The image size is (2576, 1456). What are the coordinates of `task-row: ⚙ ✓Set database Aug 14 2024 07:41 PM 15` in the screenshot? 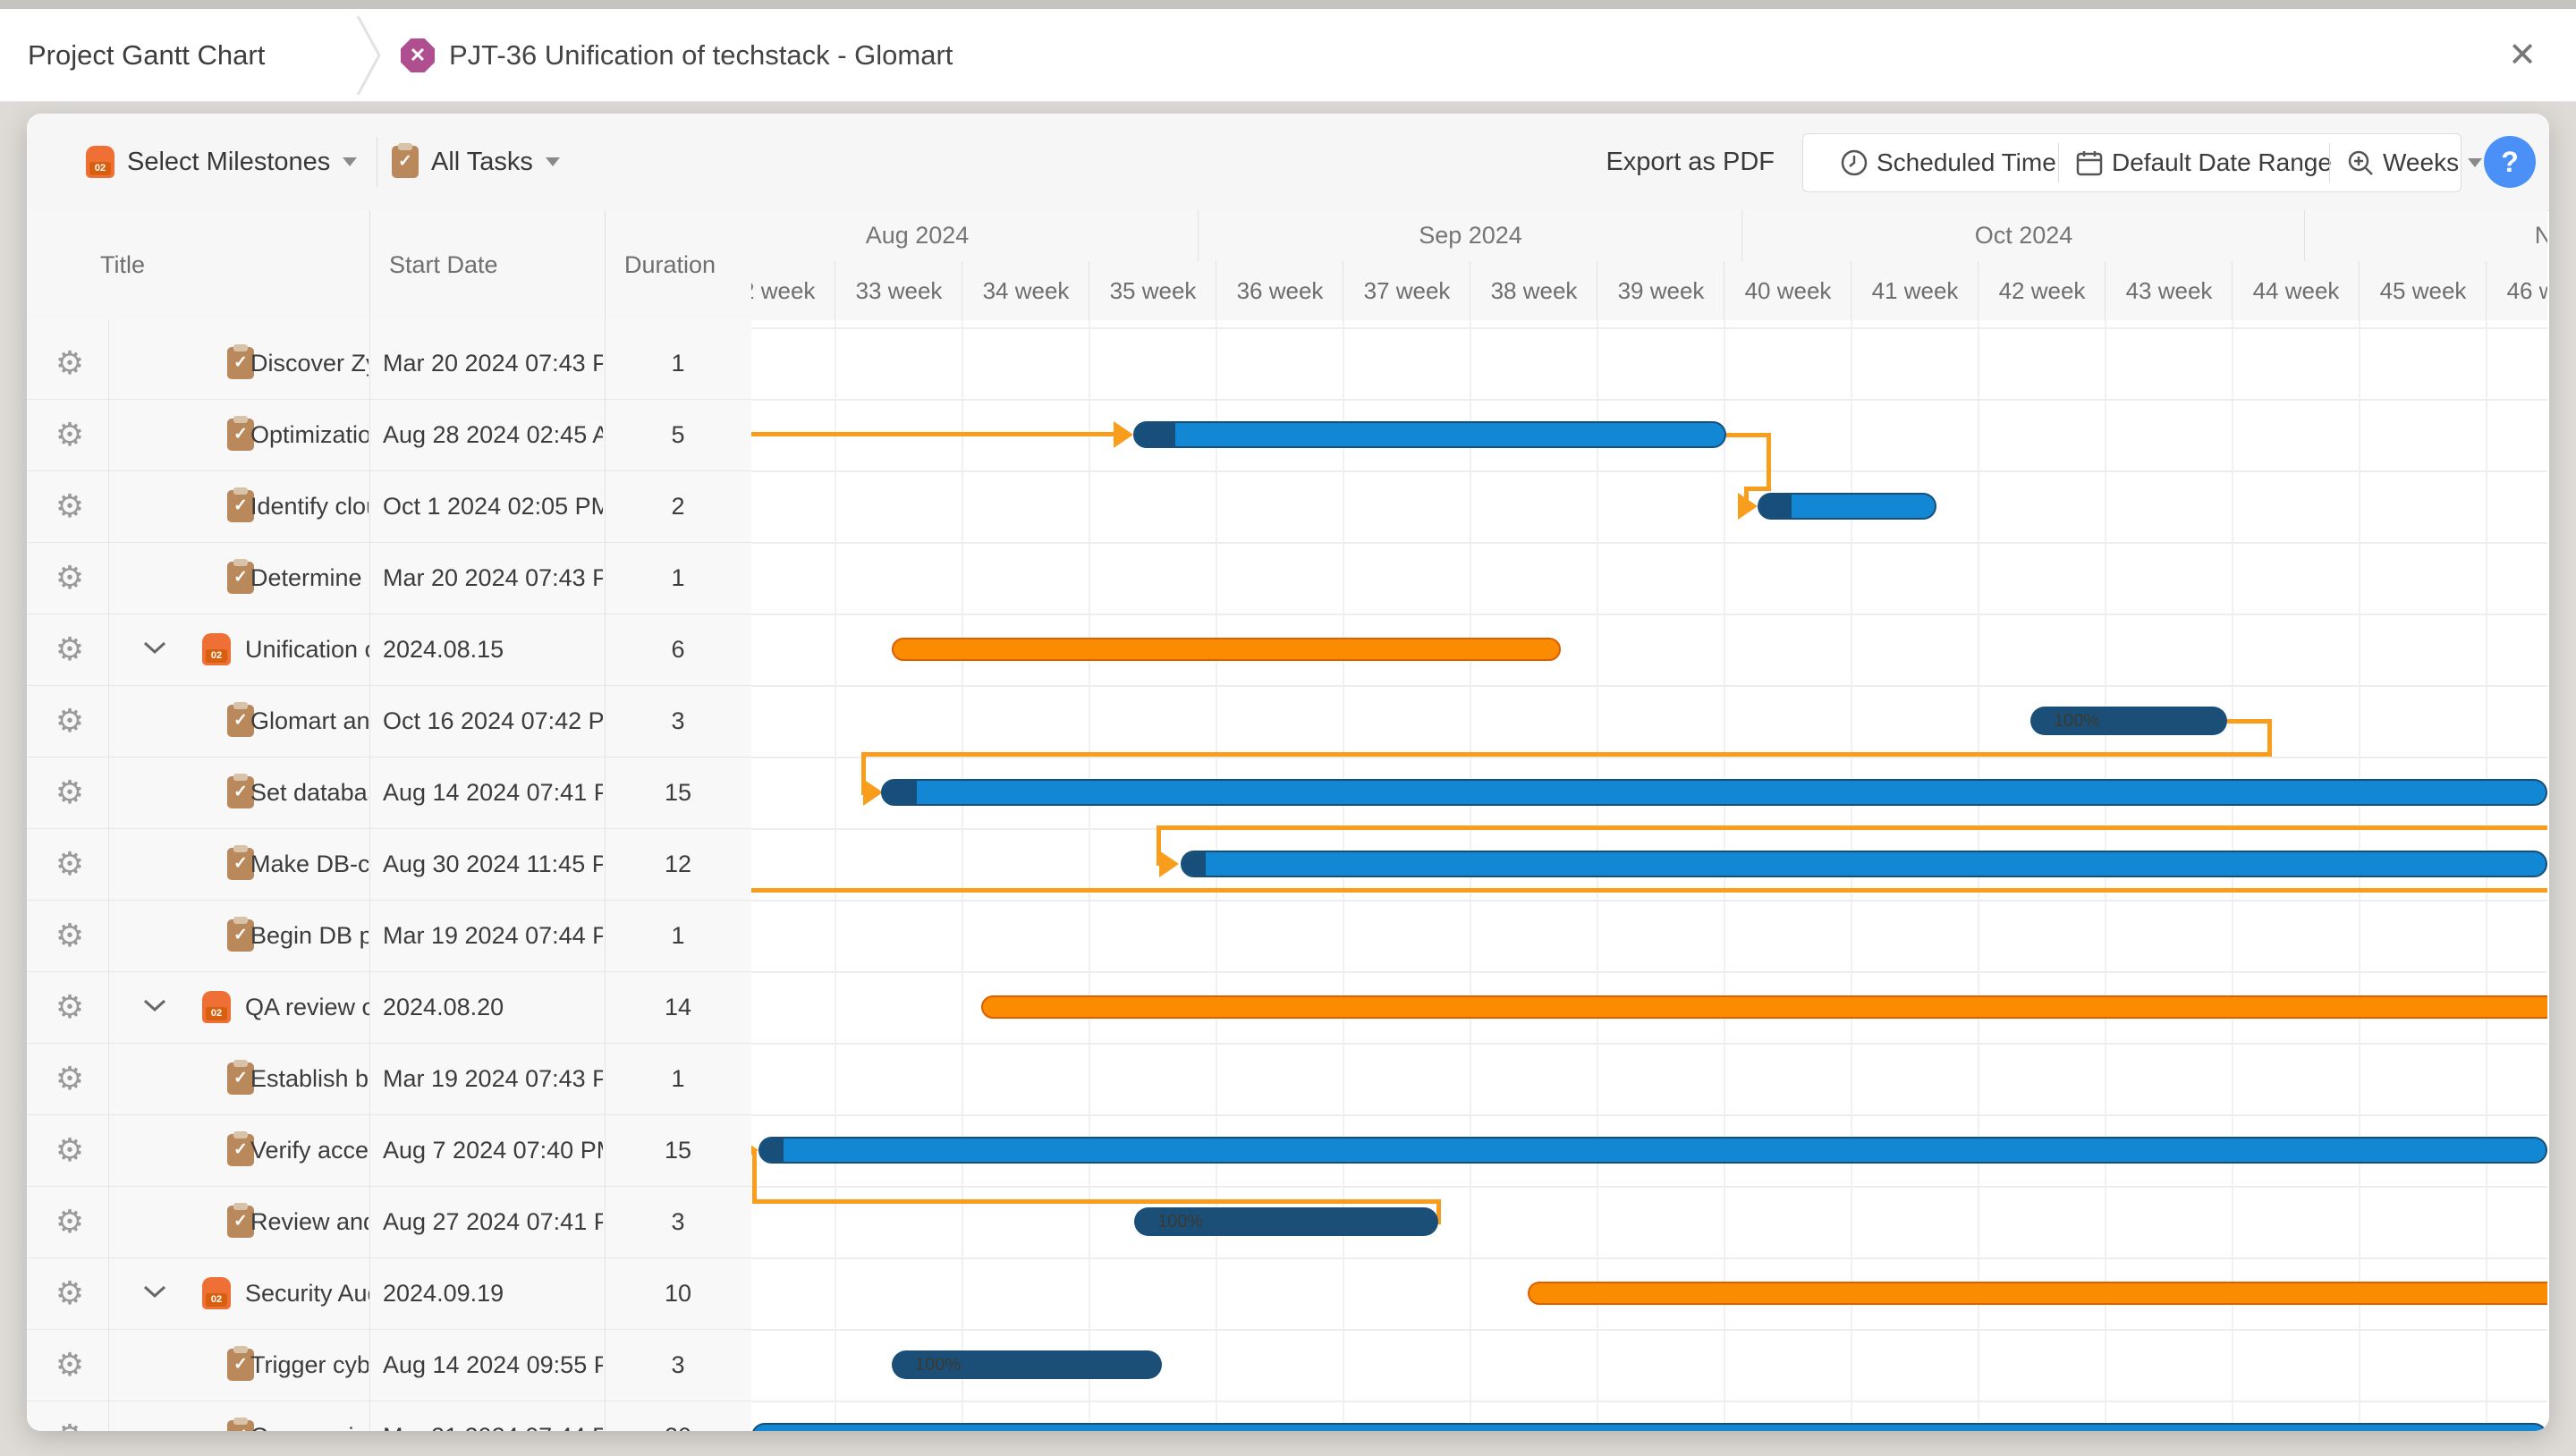 It's located at (389, 793).